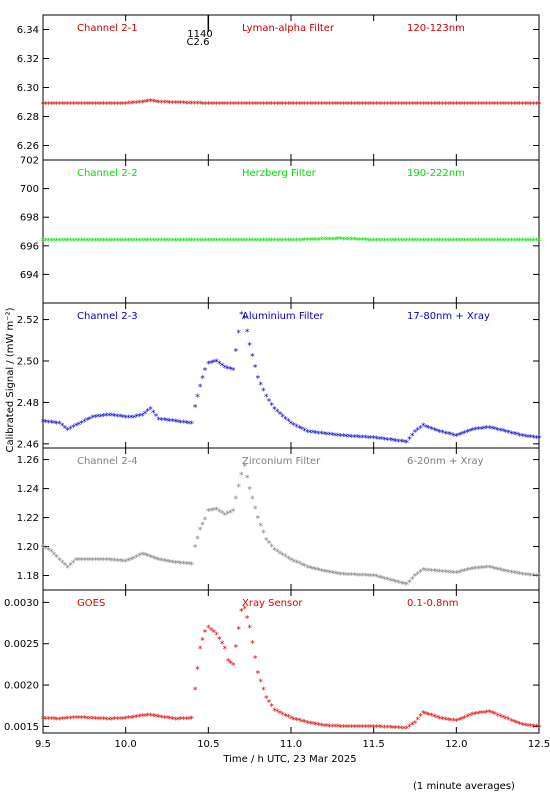 This screenshot has height=800, width=550. I want to click on shared-x-axis: 9.5 10.0 10.5 11.0 11.5 12.0 12.5, so click(292, 744).